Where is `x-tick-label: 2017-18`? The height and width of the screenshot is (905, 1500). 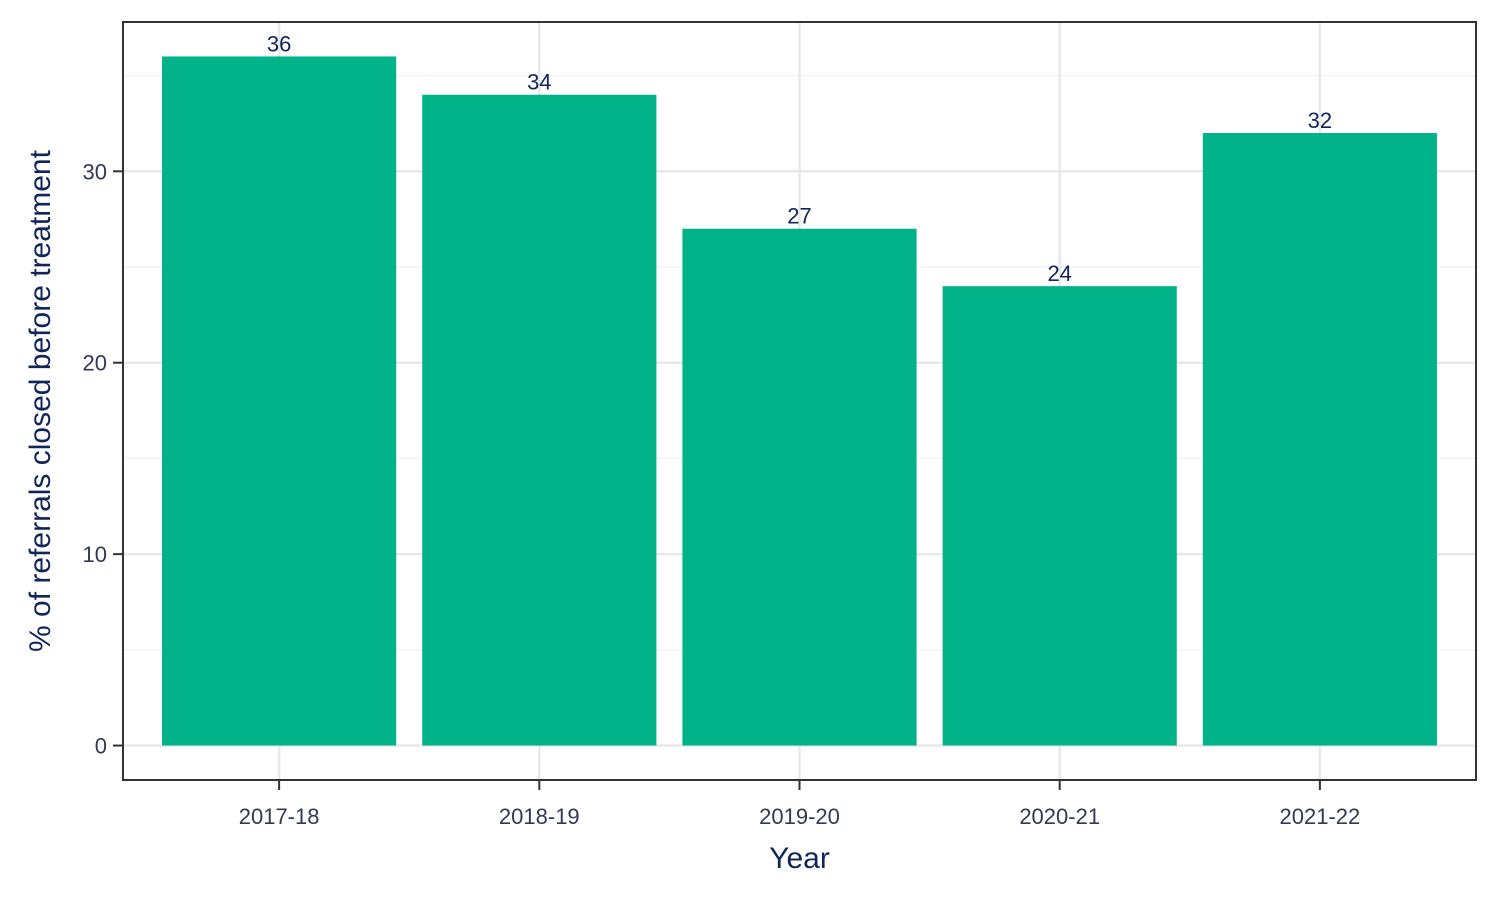
x-tick-label: 2017-18 is located at coordinates (279, 816).